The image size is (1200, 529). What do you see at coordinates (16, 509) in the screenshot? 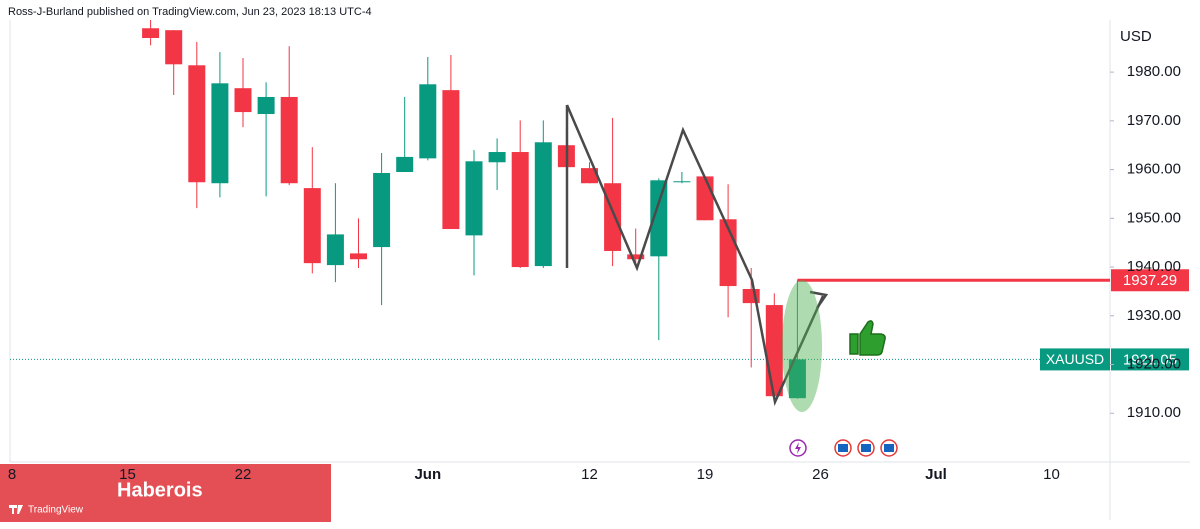
I see `watermark-logo` at bounding box center [16, 509].